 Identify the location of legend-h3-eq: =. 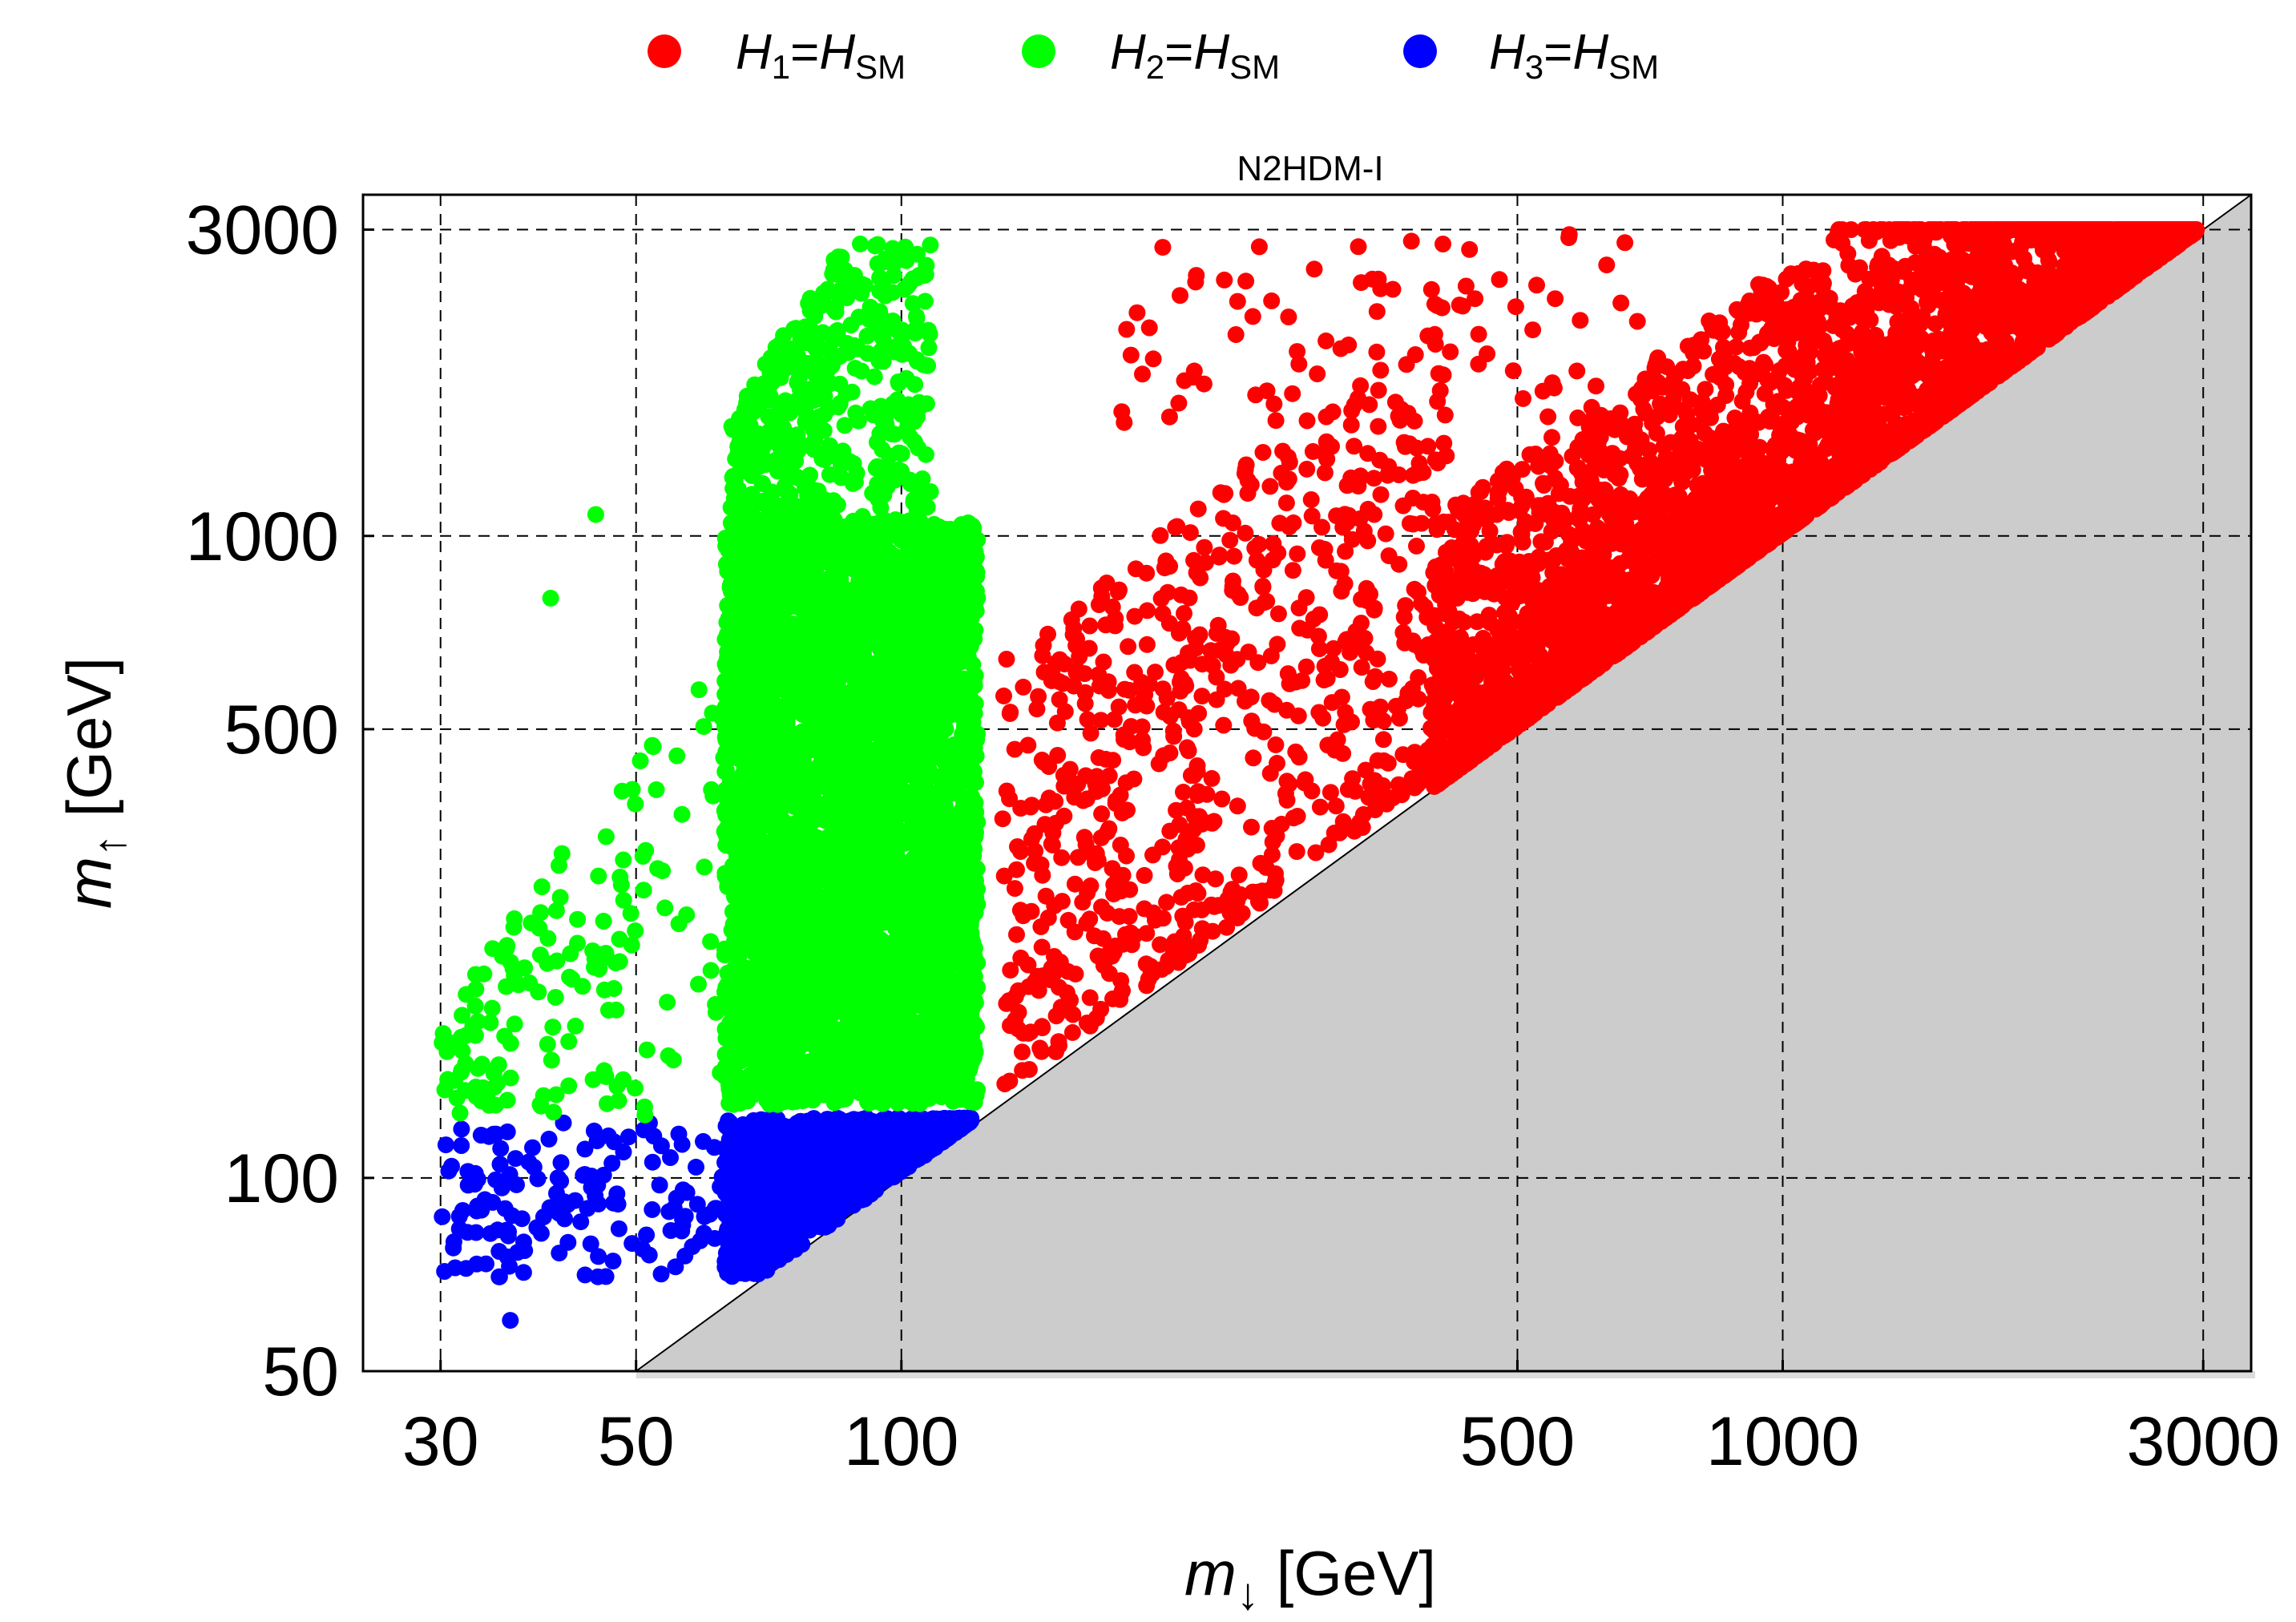
(1557, 52).